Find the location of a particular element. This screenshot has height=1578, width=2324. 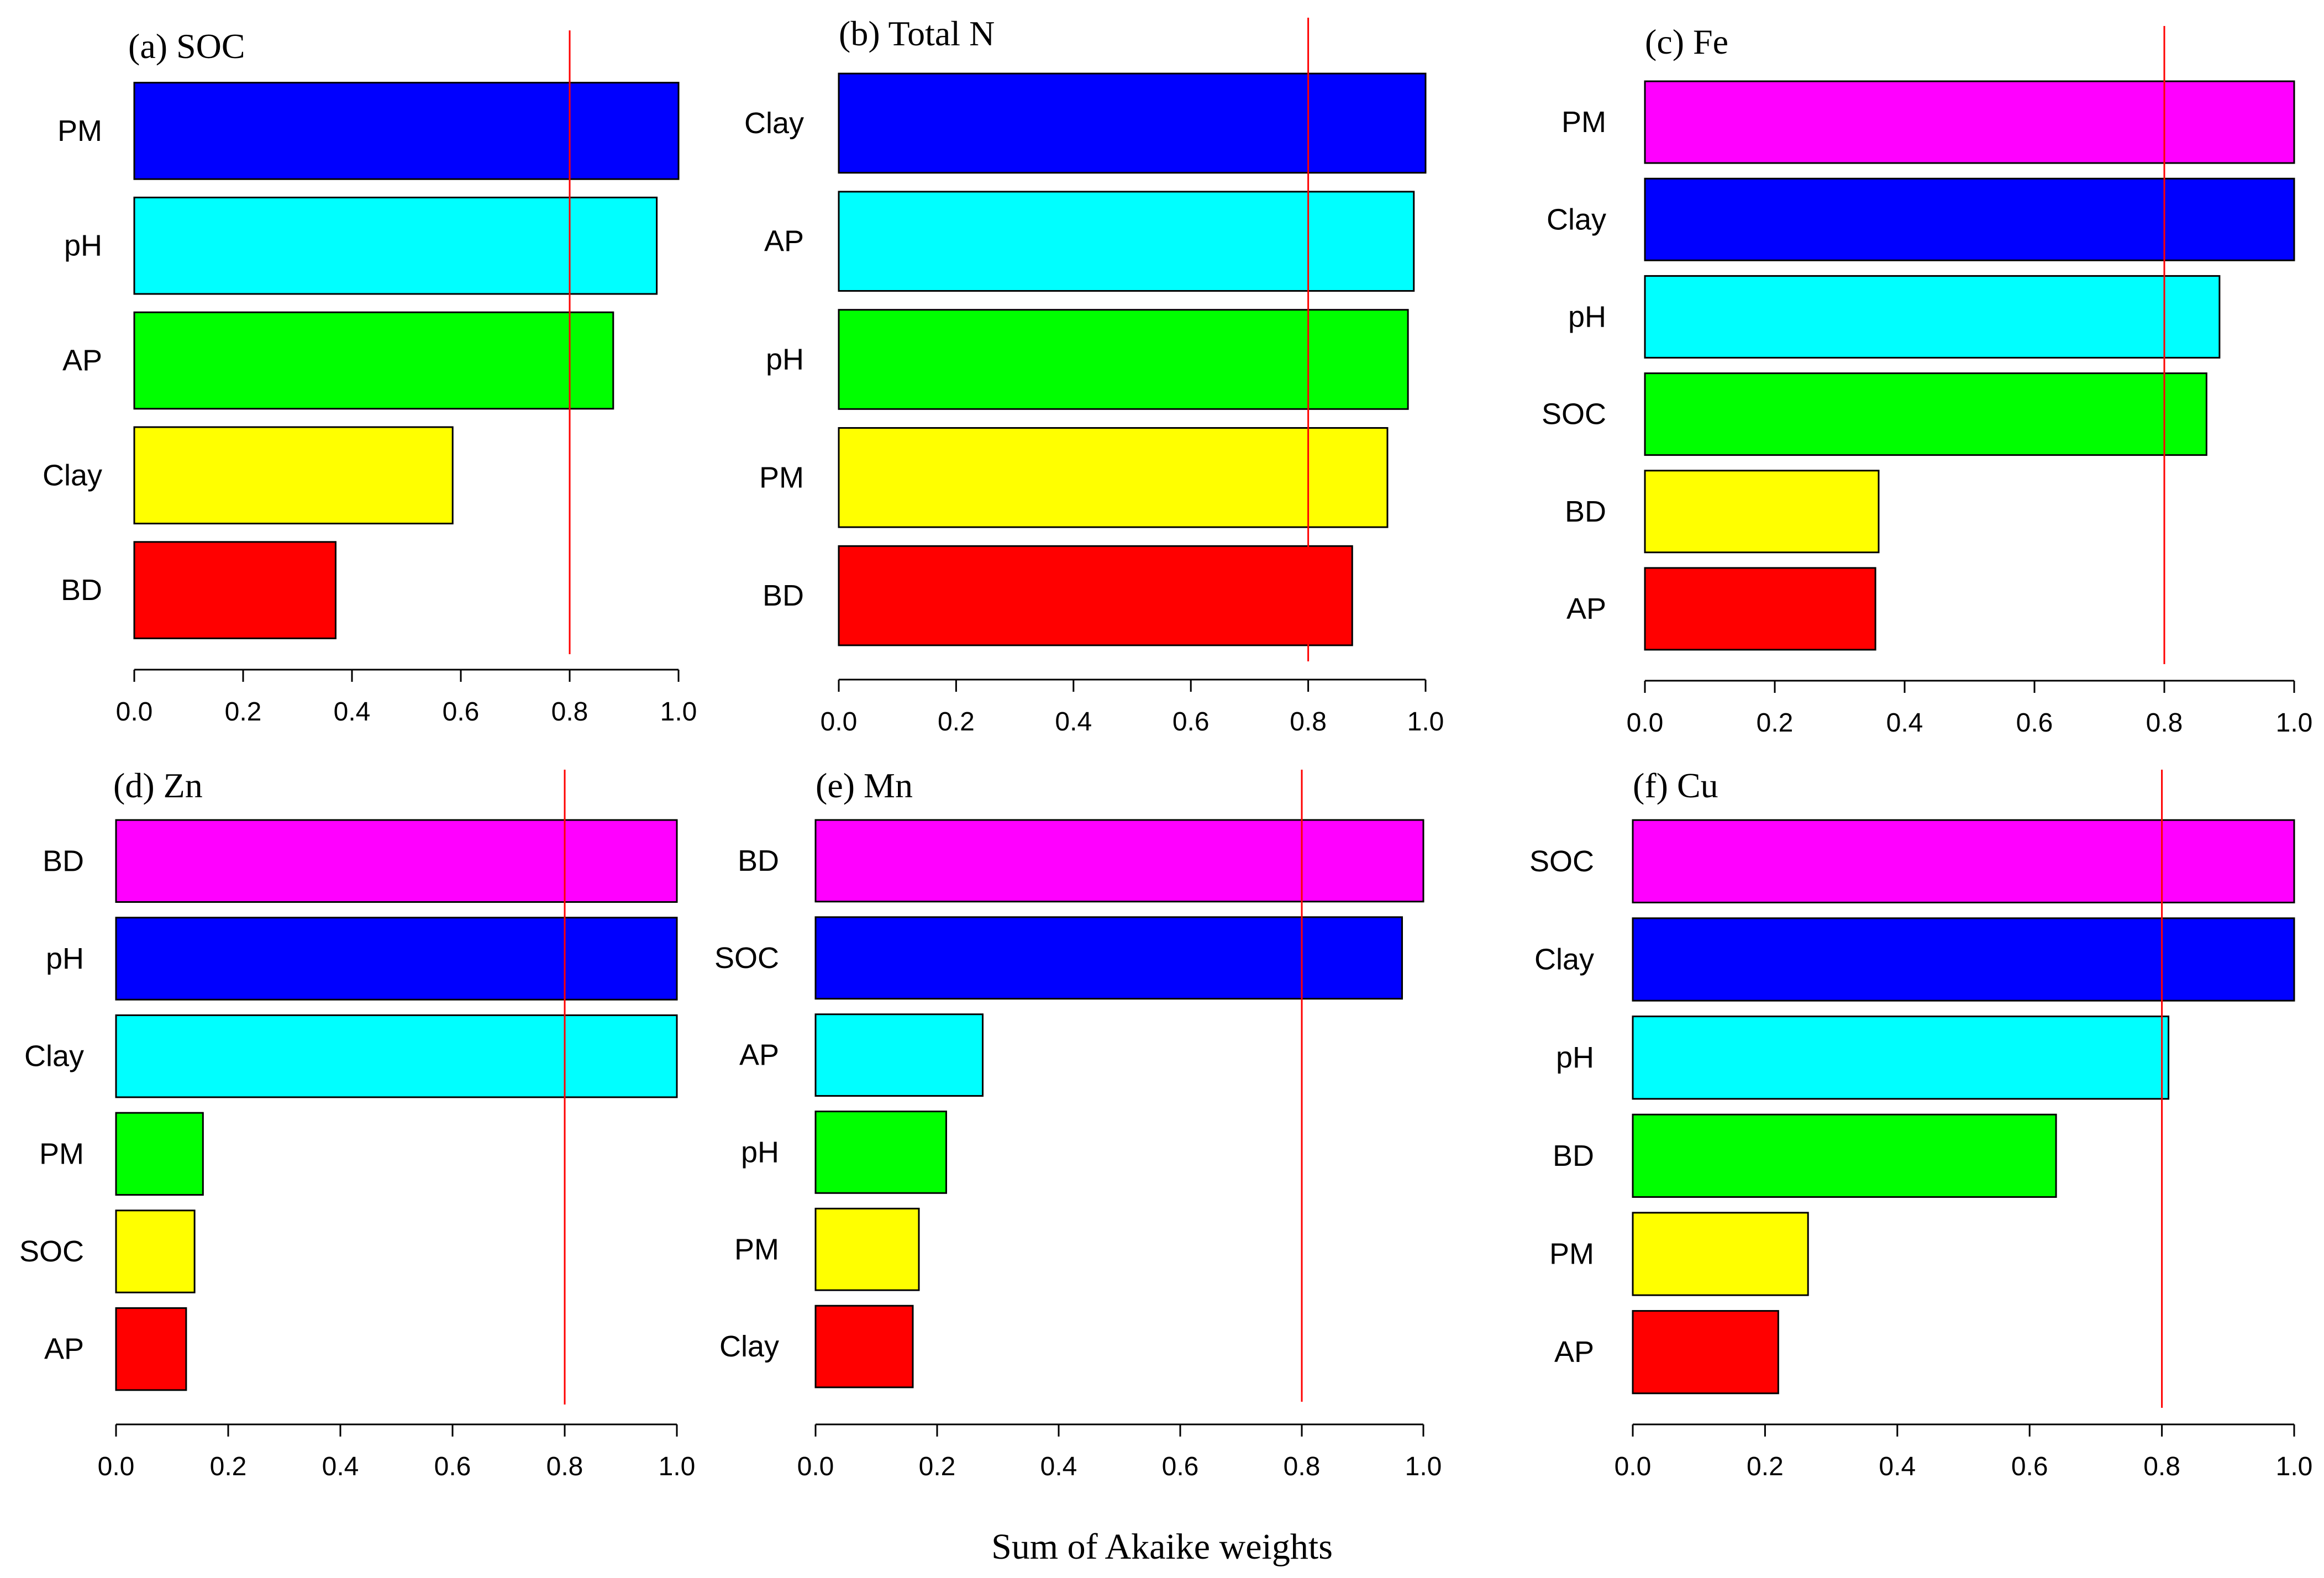

x-axis-label: Sum of Akaike weights is located at coordinates (1162, 1547).